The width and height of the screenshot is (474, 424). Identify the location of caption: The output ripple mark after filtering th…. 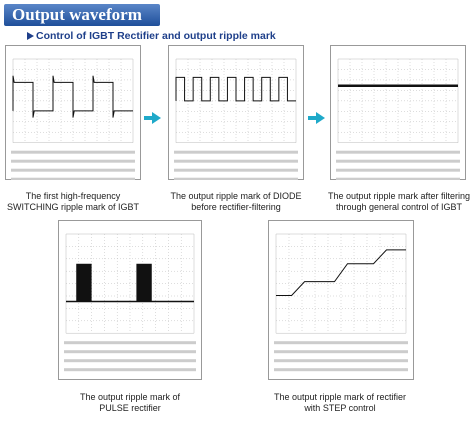
(399, 202).